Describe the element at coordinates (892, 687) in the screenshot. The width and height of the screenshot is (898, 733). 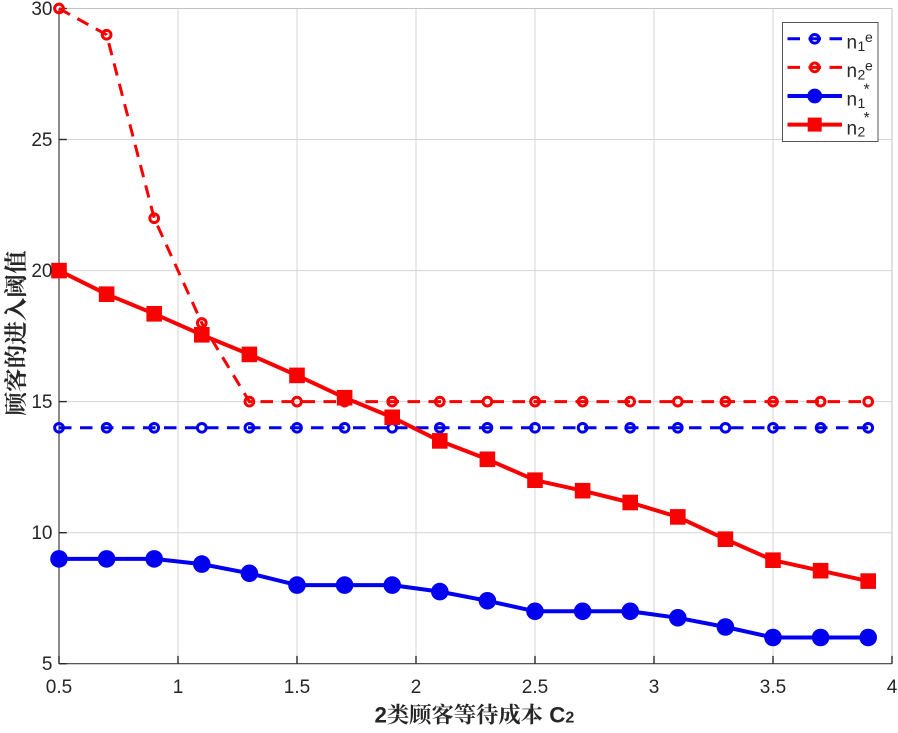
I see `svg-text: 4` at that location.